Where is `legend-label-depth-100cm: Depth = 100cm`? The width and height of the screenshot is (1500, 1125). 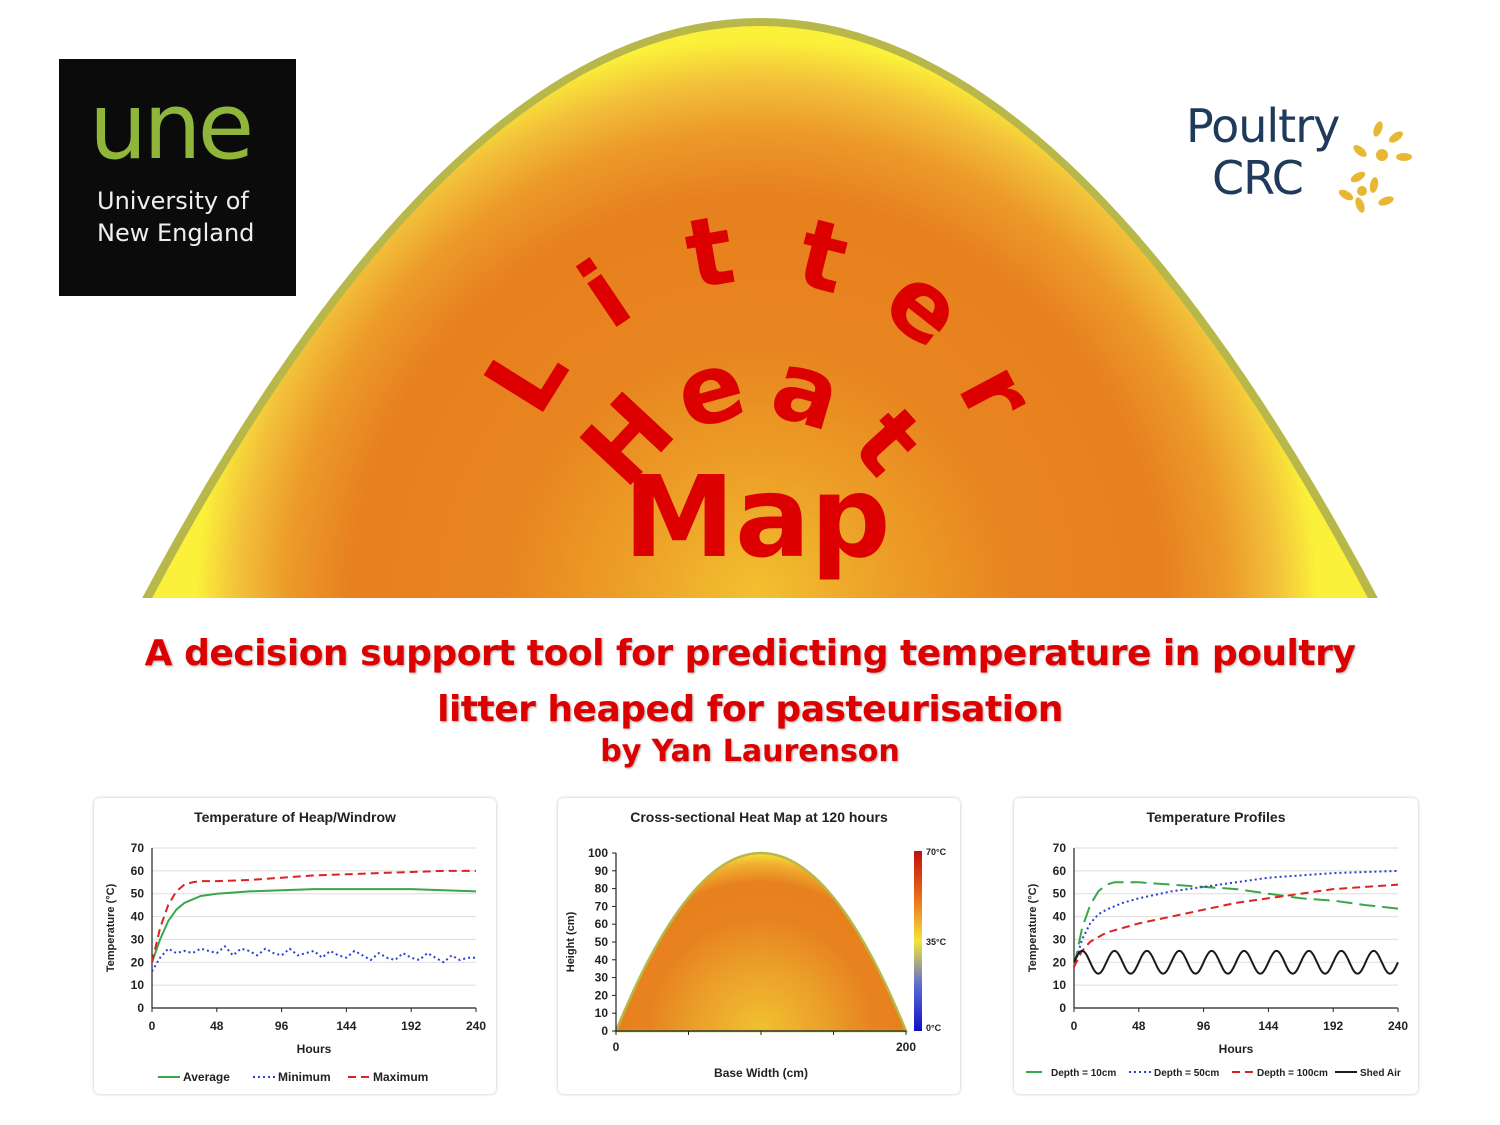 legend-label-depth-100cm: Depth = 100cm is located at coordinates (1292, 1073).